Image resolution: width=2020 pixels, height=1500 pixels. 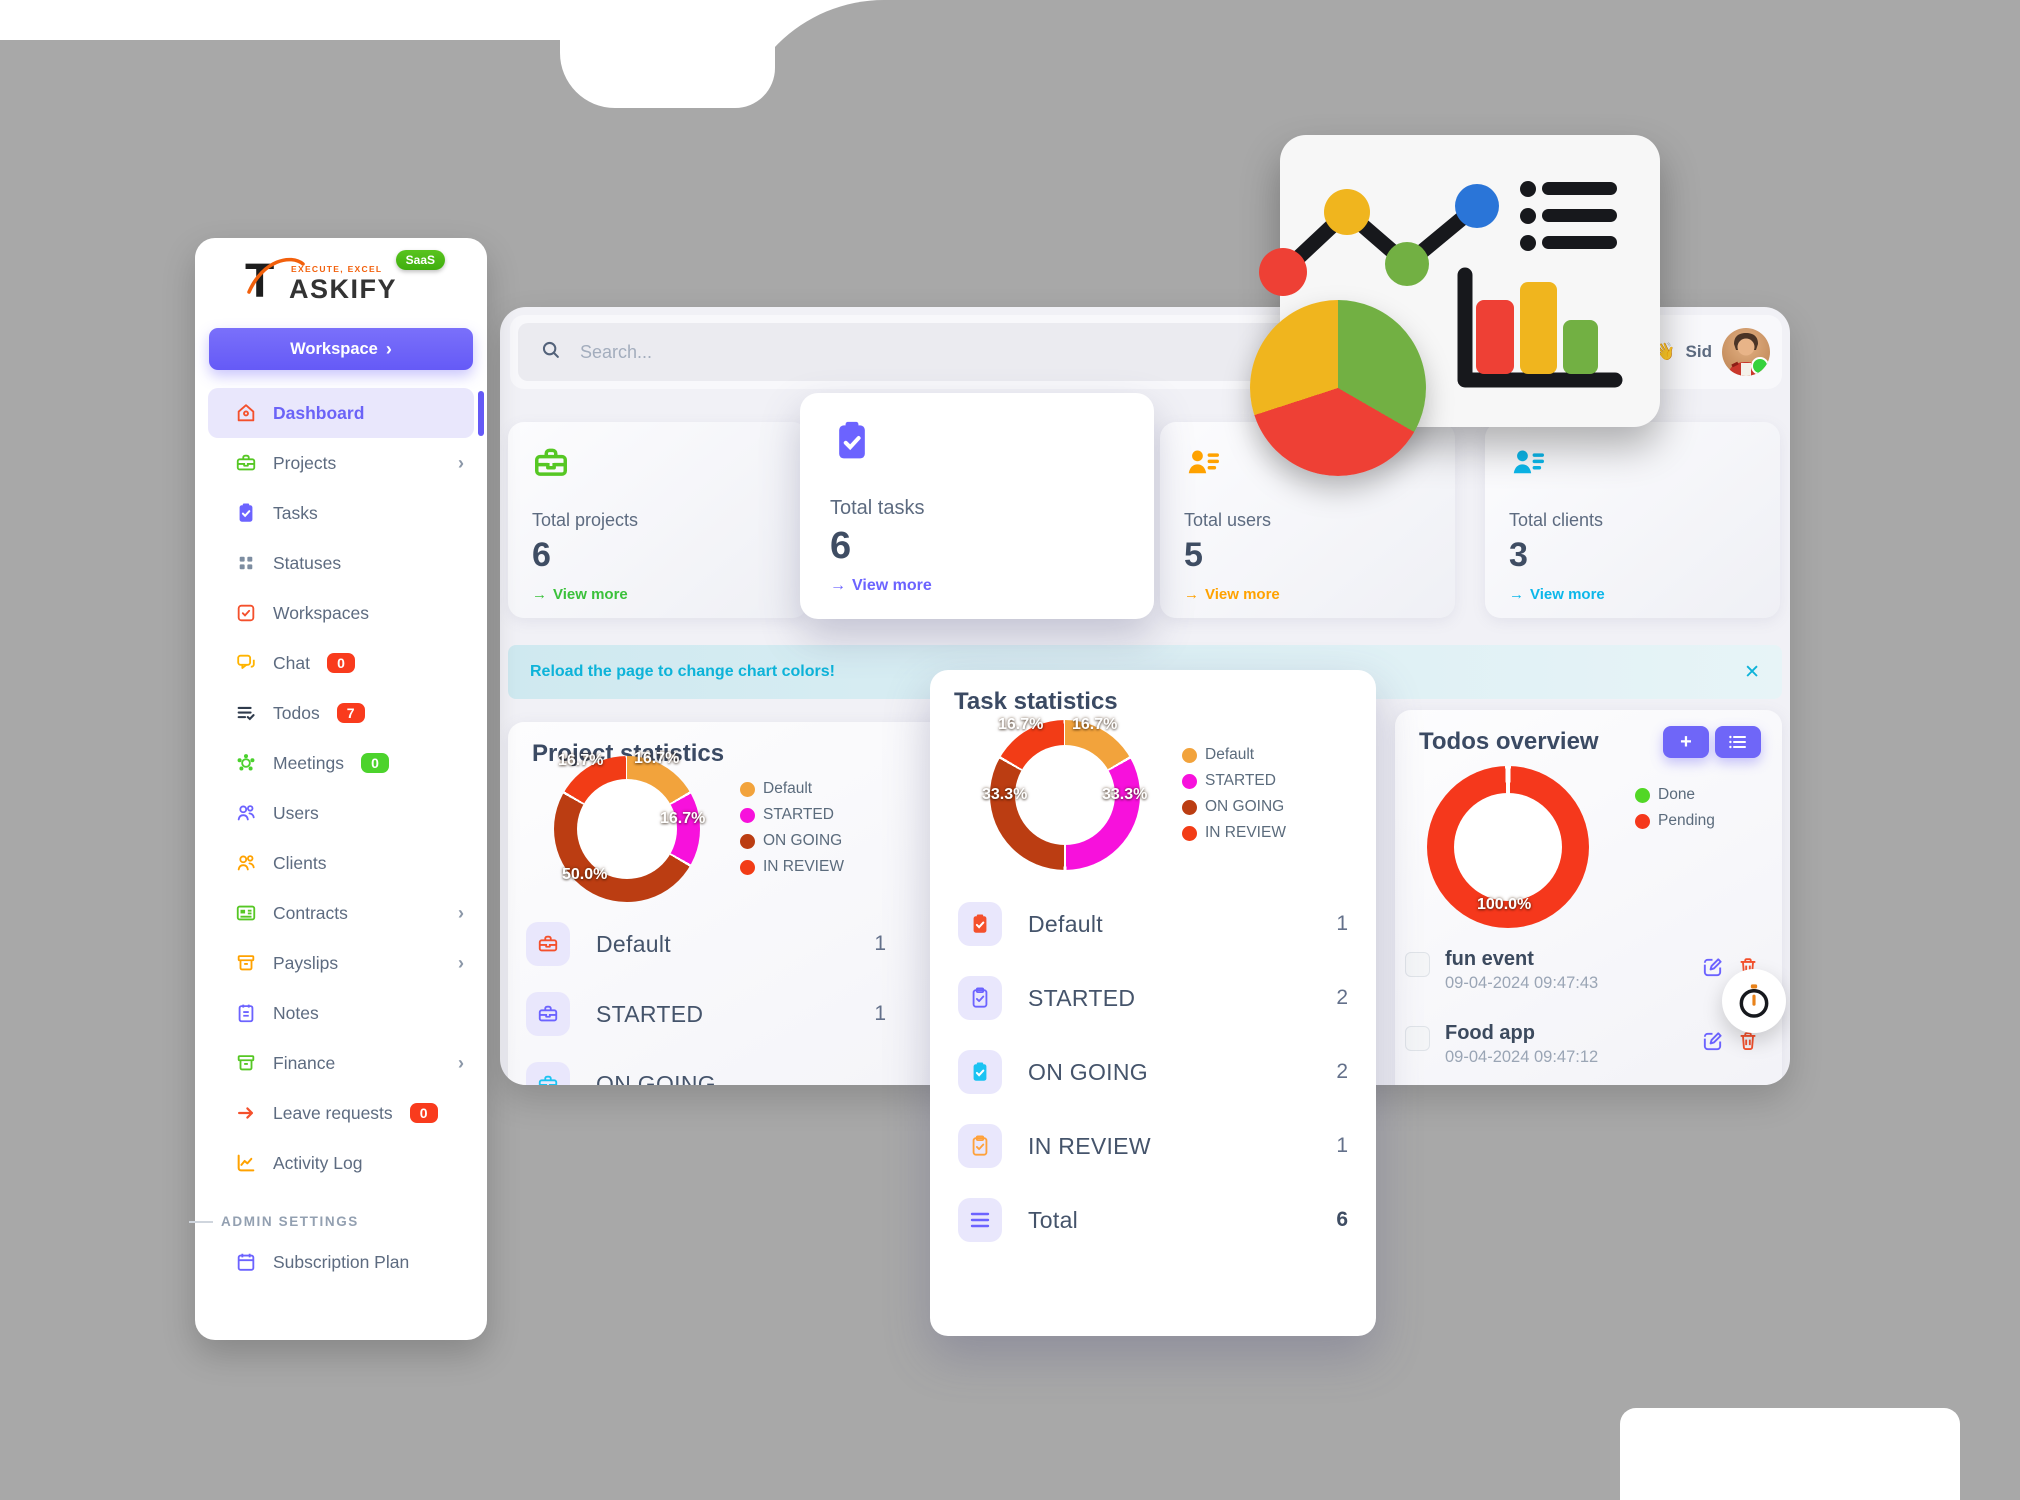 I want to click on sidebar-item-meetings: Meetings 0, so click(x=341, y=763).